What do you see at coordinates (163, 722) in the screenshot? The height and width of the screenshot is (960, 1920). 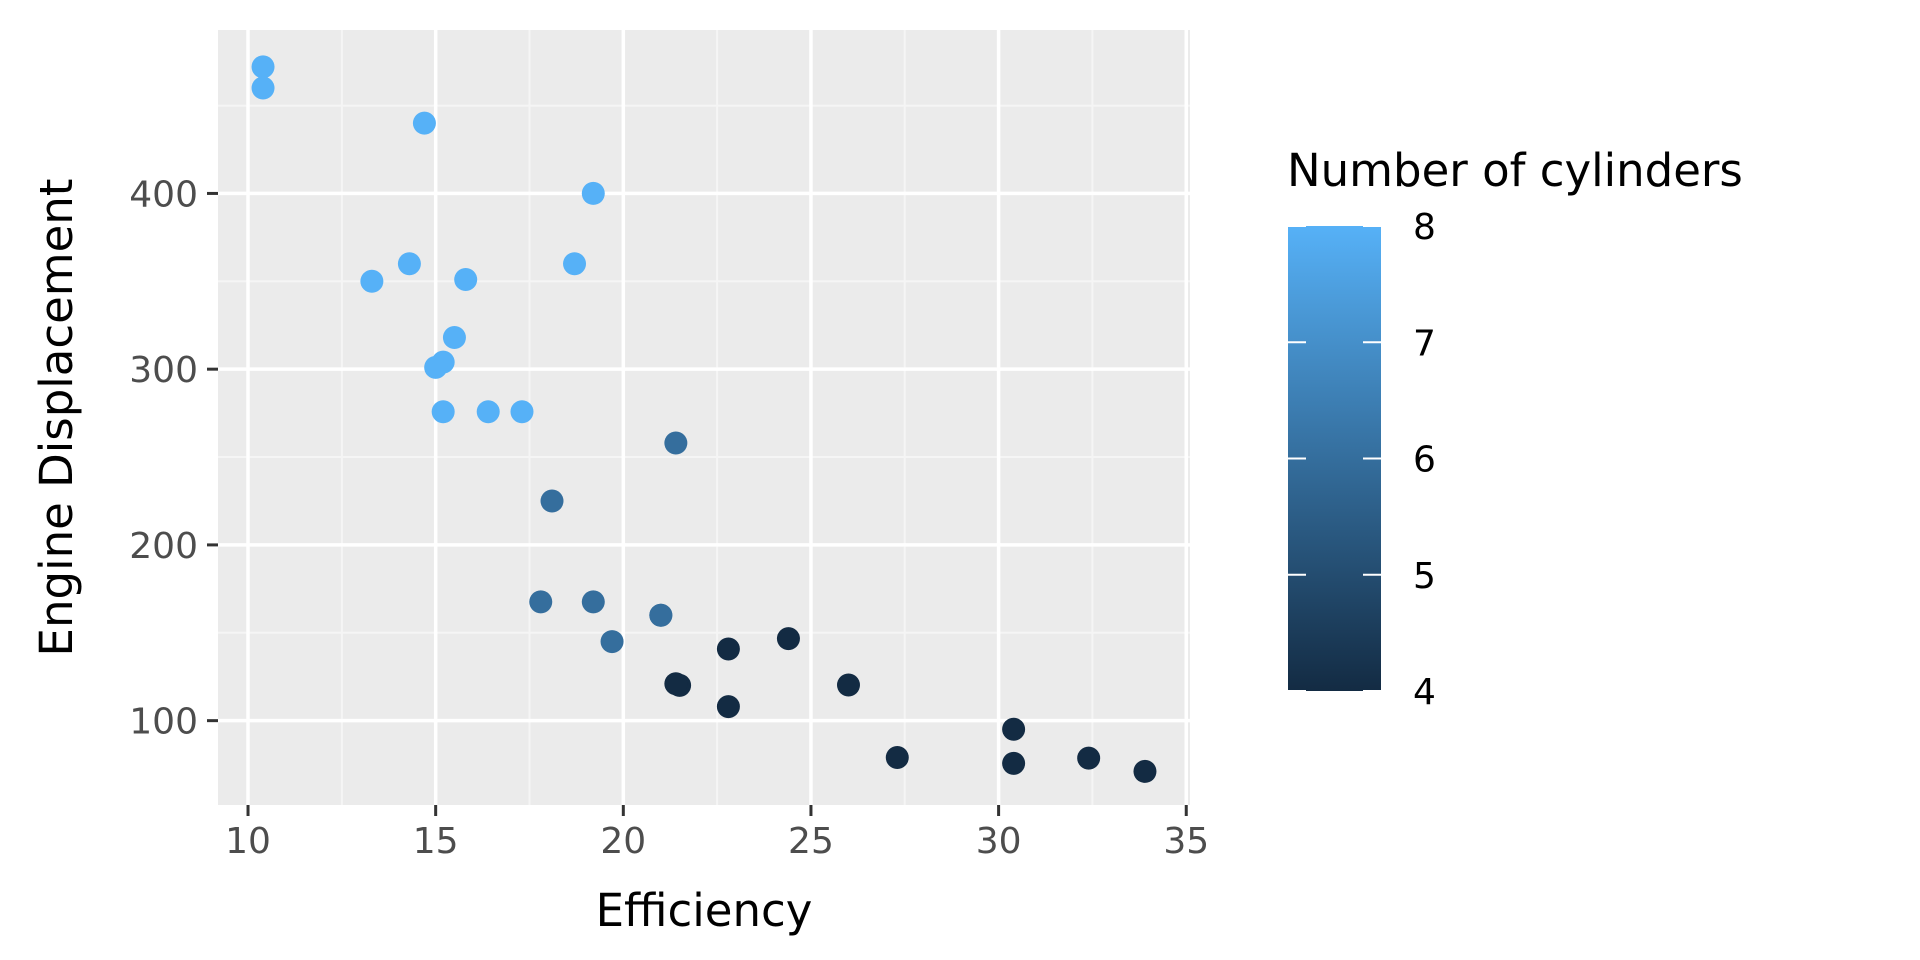 I see `y-tick-label: 100` at bounding box center [163, 722].